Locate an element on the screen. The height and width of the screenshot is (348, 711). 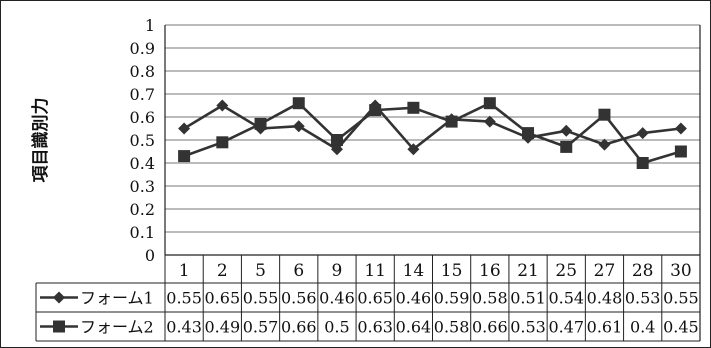
data-label: 0.56 is located at coordinates (299, 298).